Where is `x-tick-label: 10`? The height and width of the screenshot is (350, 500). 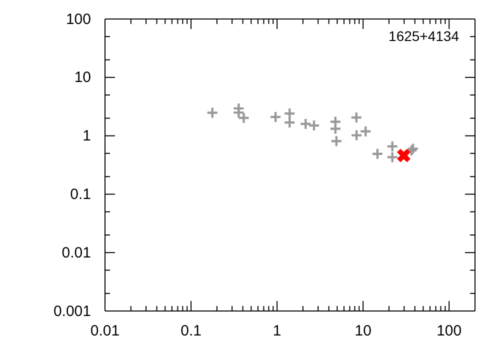 x-tick-label: 10 is located at coordinates (363, 331).